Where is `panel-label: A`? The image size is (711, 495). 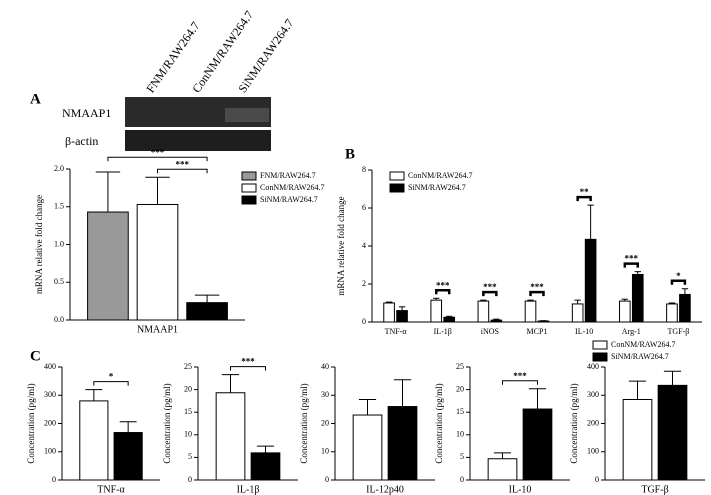
panel-label: A is located at coordinates (35, 99).